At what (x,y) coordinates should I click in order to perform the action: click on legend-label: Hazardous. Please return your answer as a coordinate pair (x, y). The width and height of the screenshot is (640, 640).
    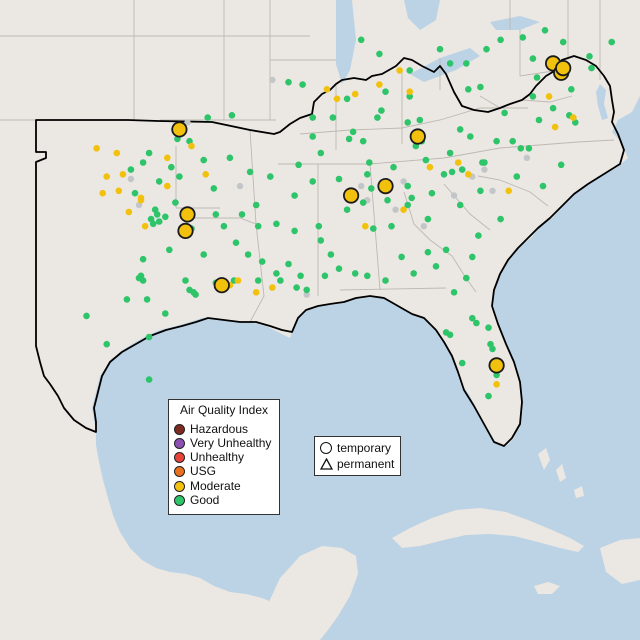
    Looking at the image, I should click on (219, 429).